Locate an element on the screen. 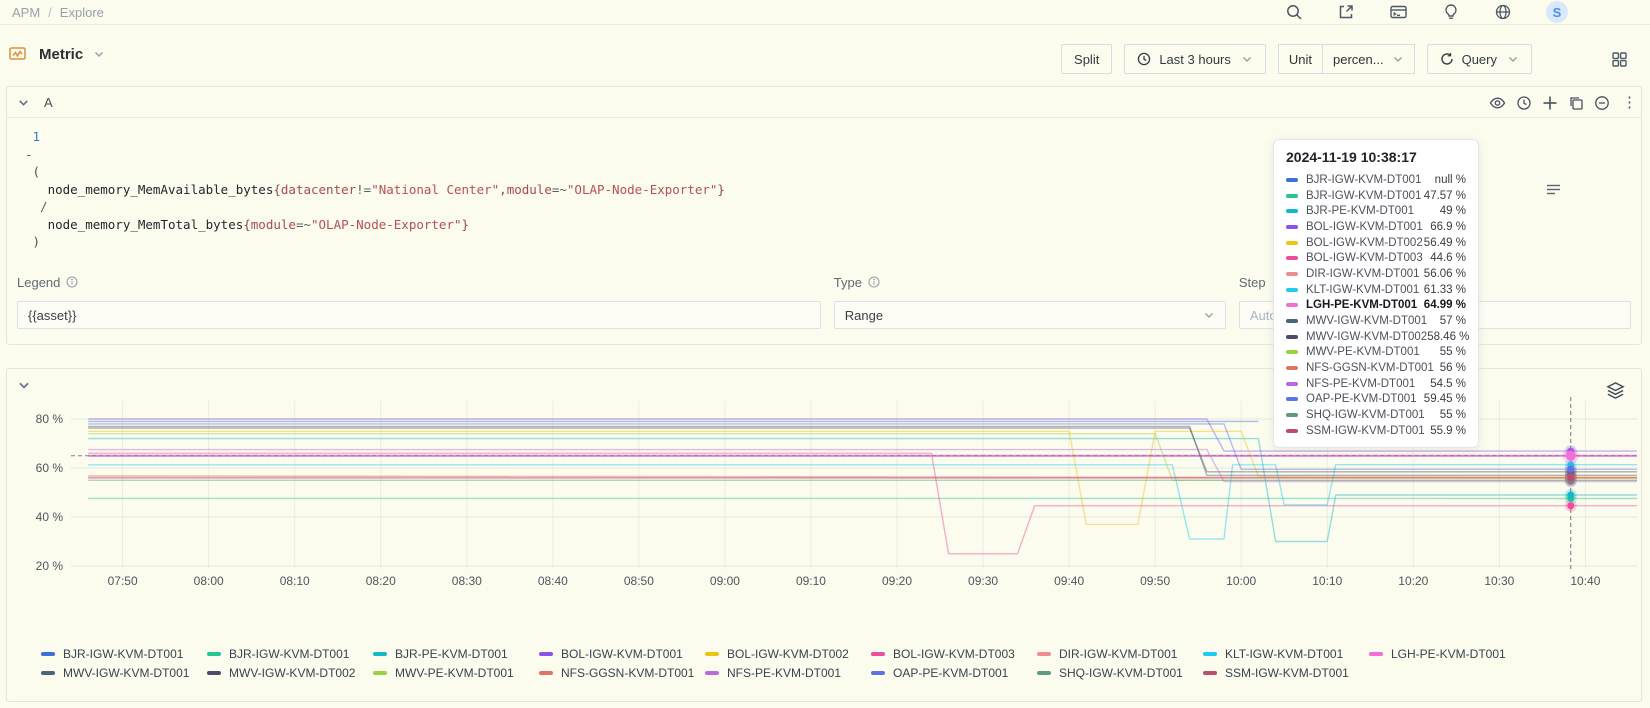 Image resolution: width=1650 pixels, height=708 pixels. duplicate-copy-icon is located at coordinates (1576, 103).